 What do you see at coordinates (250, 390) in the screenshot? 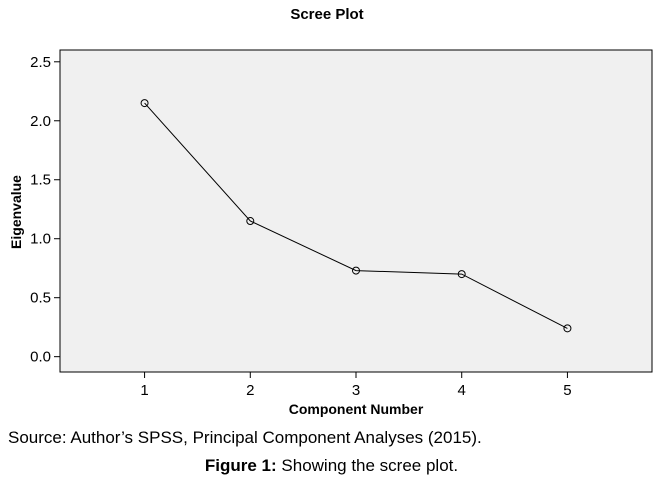
I see `x-tick-label: 2` at bounding box center [250, 390].